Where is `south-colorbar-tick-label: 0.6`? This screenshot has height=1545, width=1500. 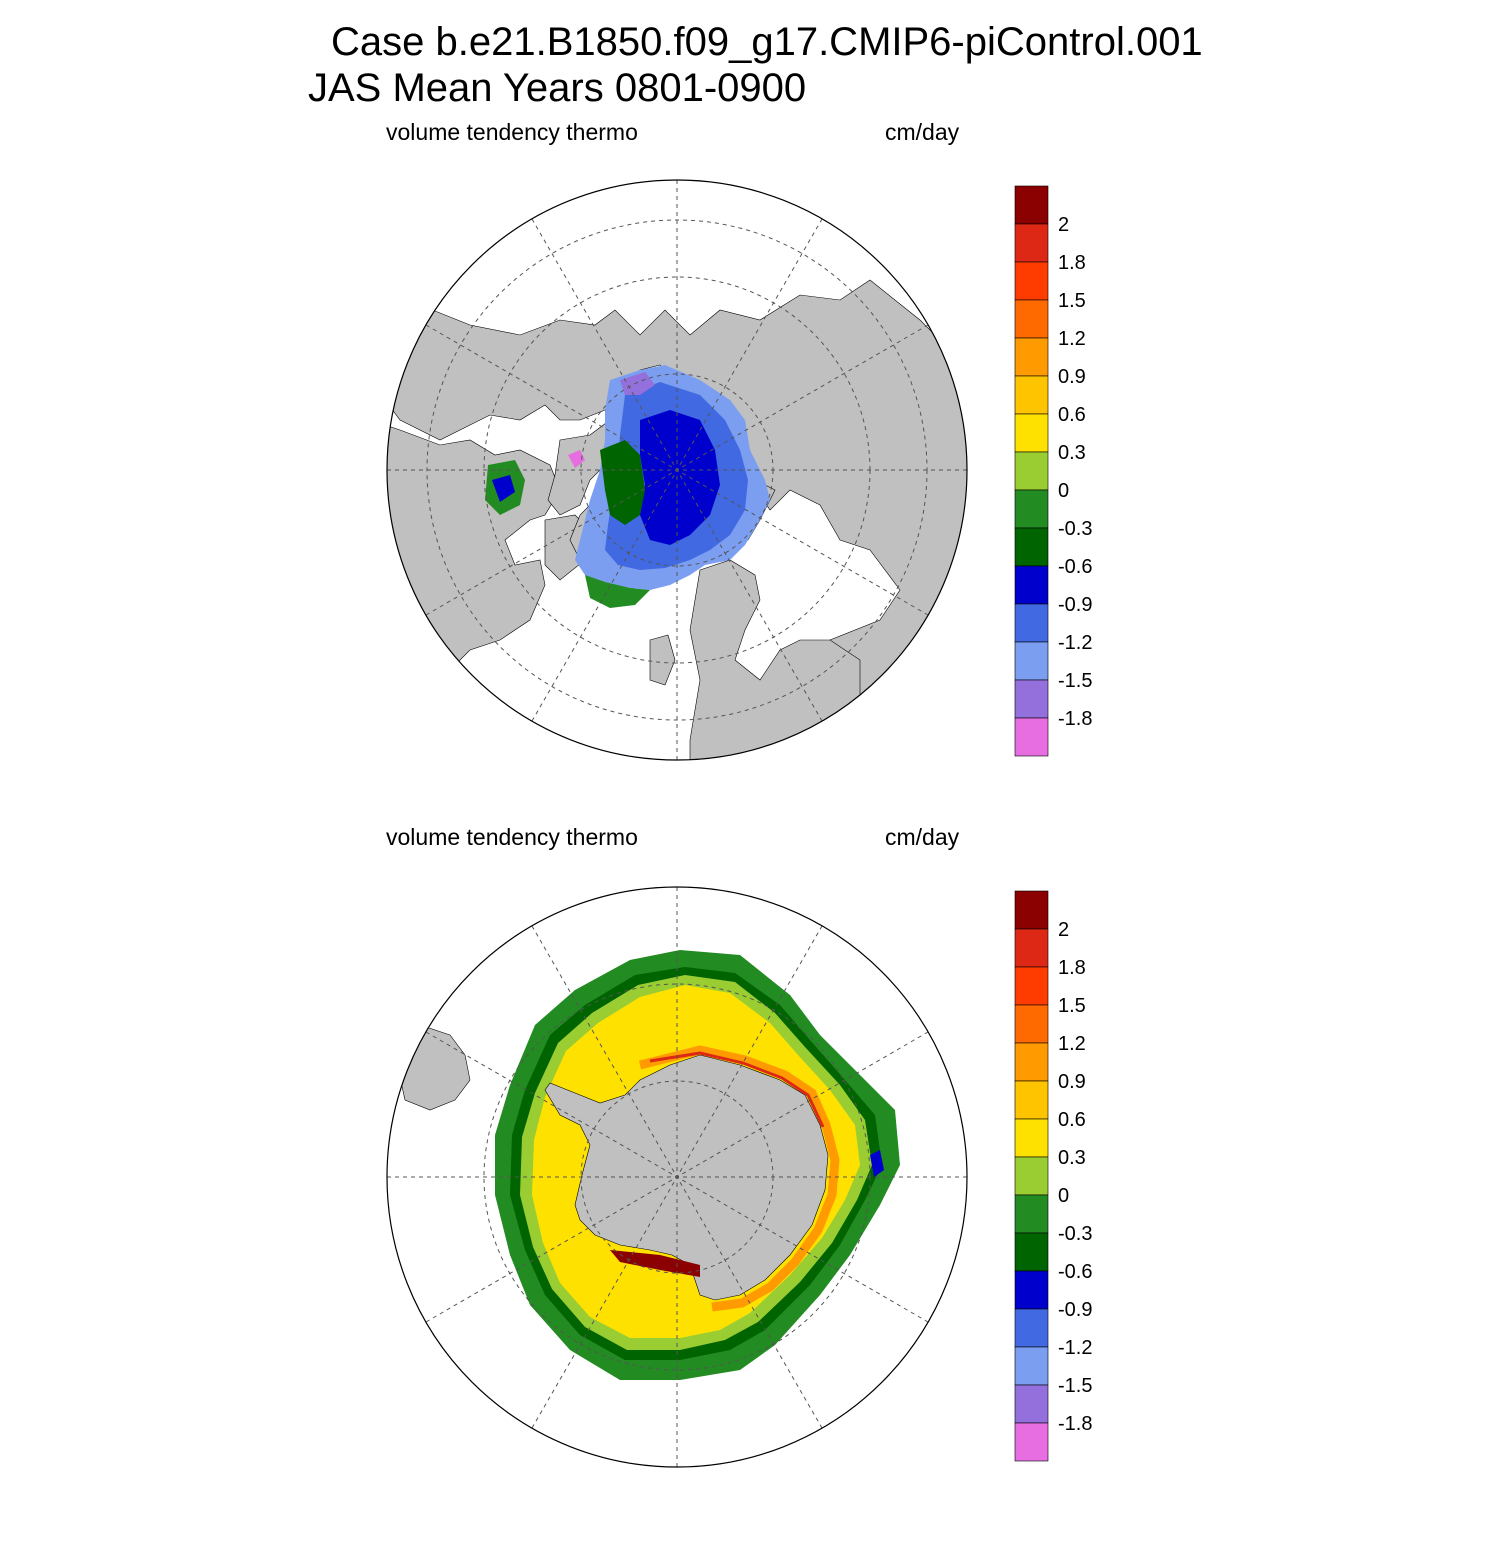
south-colorbar-tick-label: 0.6 is located at coordinates (1072, 1120).